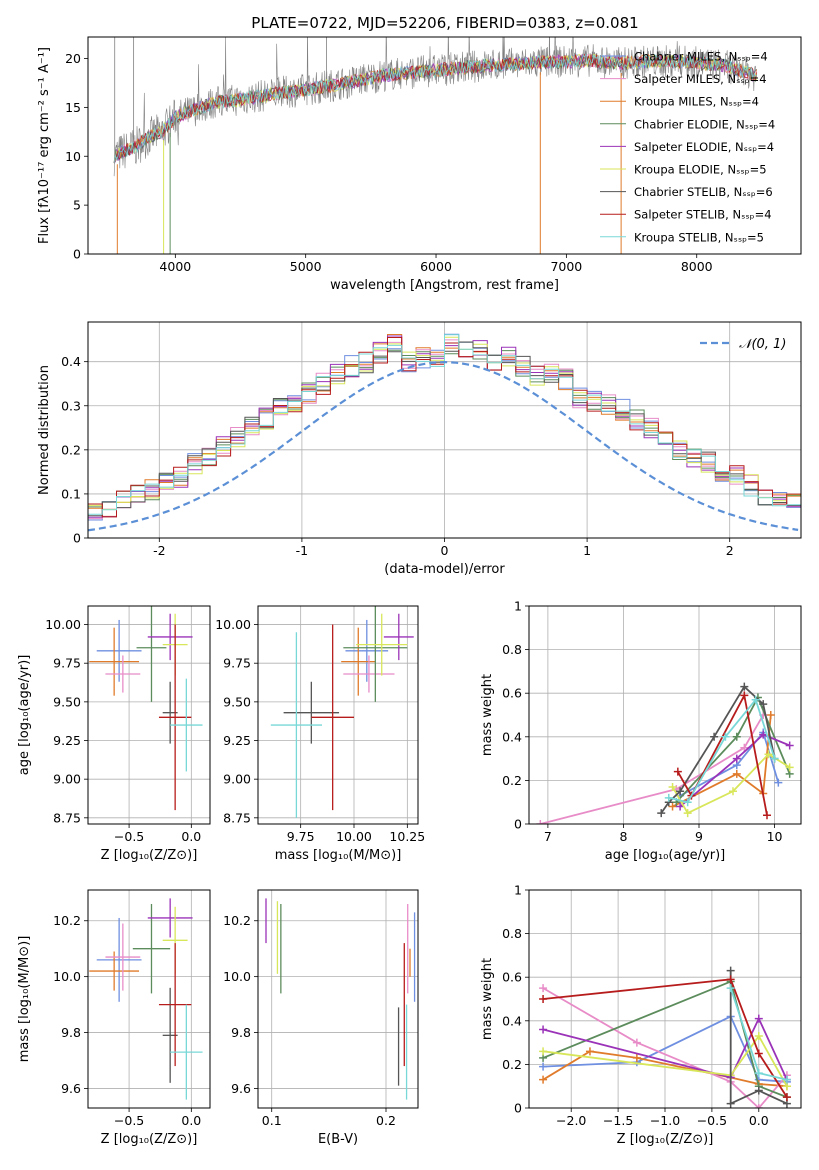 The image size is (819, 1170). What do you see at coordinates (699, 836) in the screenshot?
I see `x-tick-label: 9` at bounding box center [699, 836].